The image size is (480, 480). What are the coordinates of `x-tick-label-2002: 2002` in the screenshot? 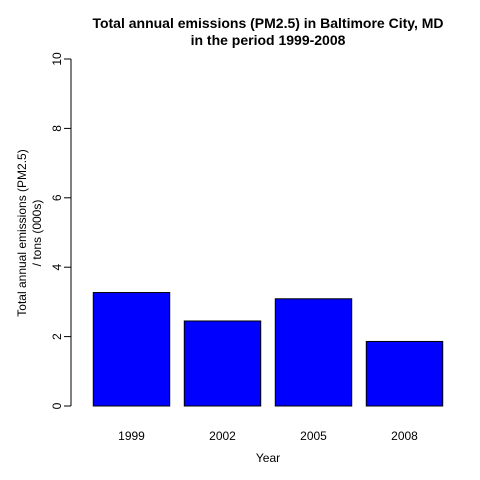 It's located at (222, 436).